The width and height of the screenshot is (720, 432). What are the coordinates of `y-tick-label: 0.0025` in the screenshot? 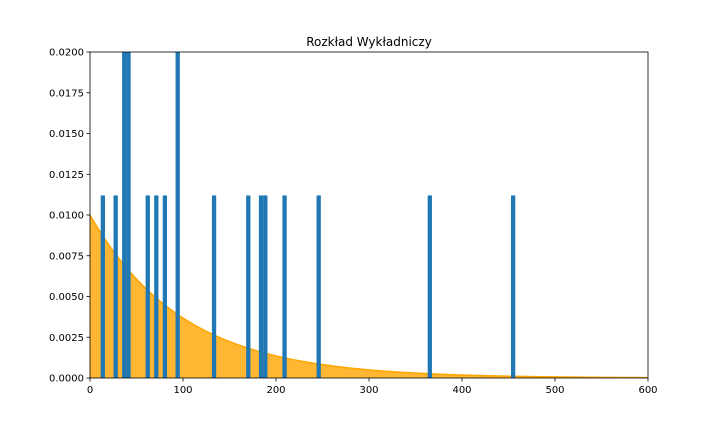 It's located at (66, 338).